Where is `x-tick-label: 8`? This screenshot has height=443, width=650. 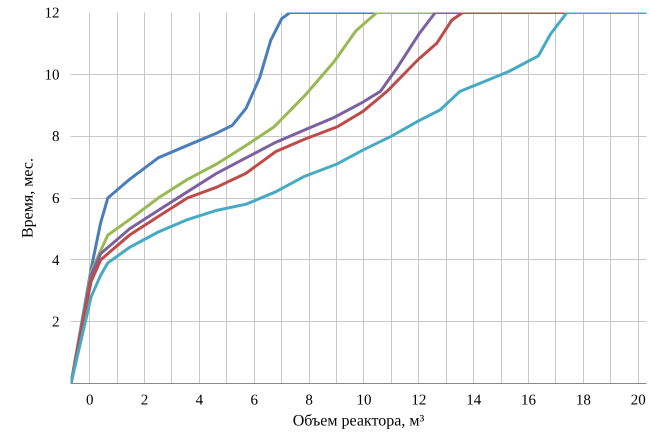
x-tick-label: 8 is located at coordinates (309, 400).